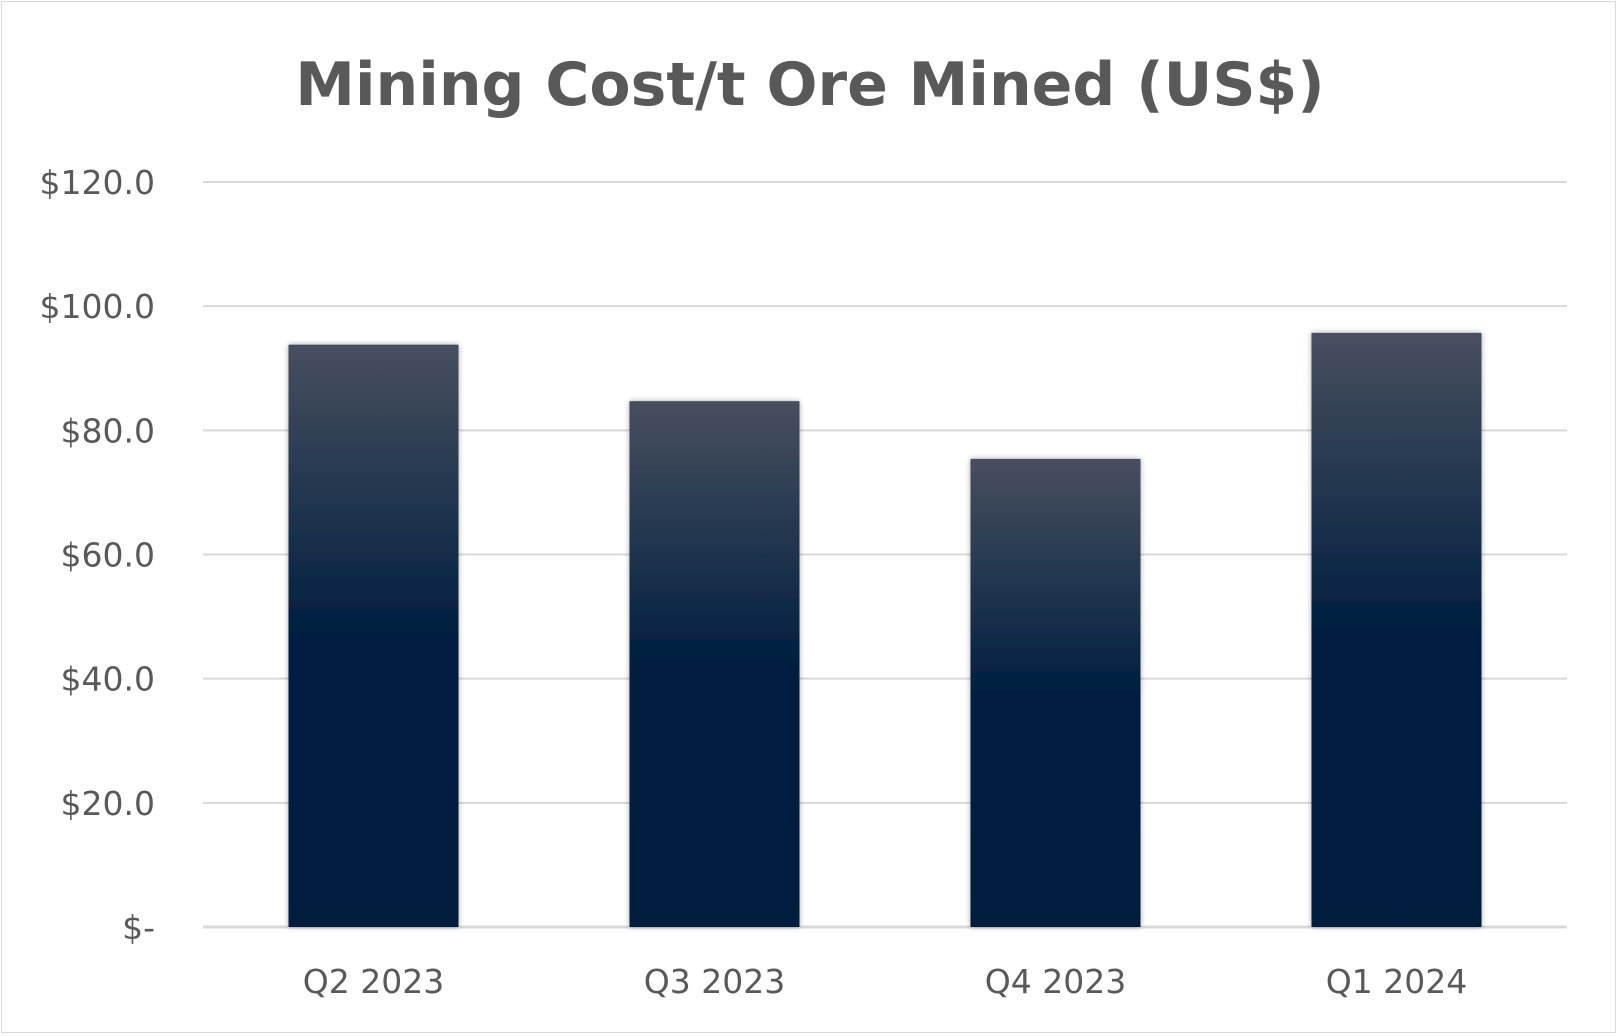  Describe the element at coordinates (108, 679) in the screenshot. I see `y-tick-label: $40.0` at that location.